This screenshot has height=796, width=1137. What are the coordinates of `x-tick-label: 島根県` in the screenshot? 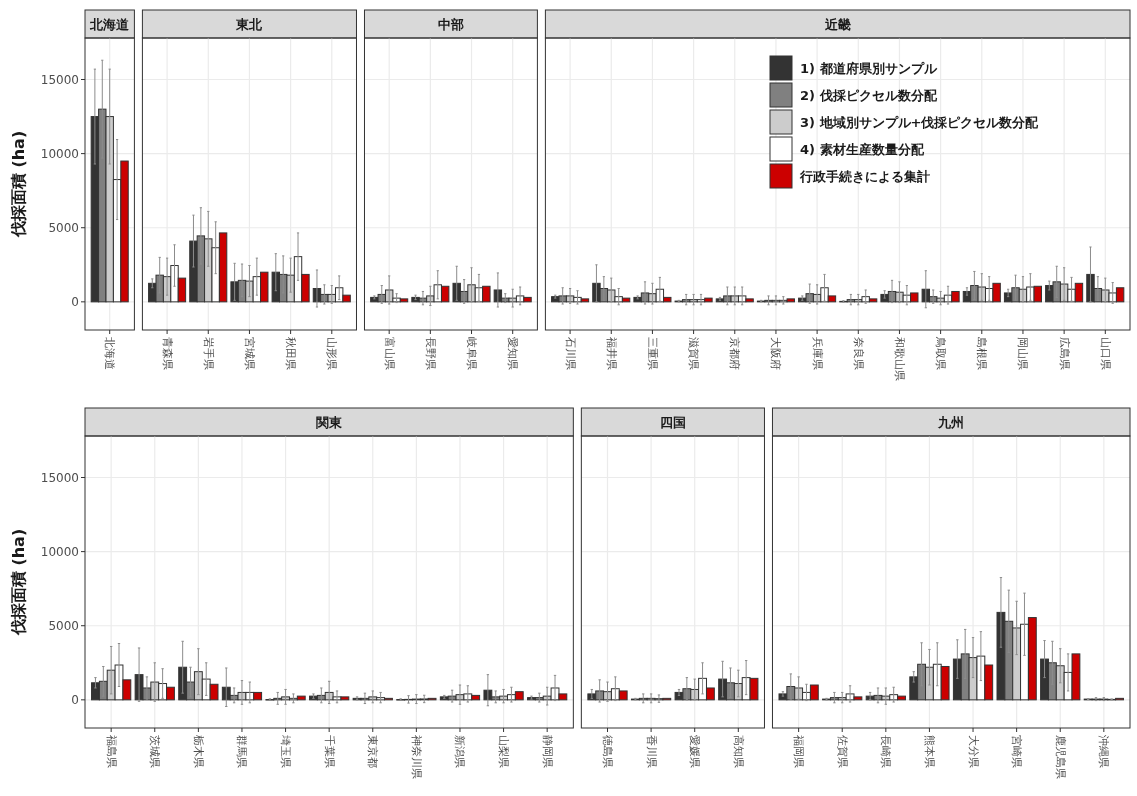 It's located at (982, 353).